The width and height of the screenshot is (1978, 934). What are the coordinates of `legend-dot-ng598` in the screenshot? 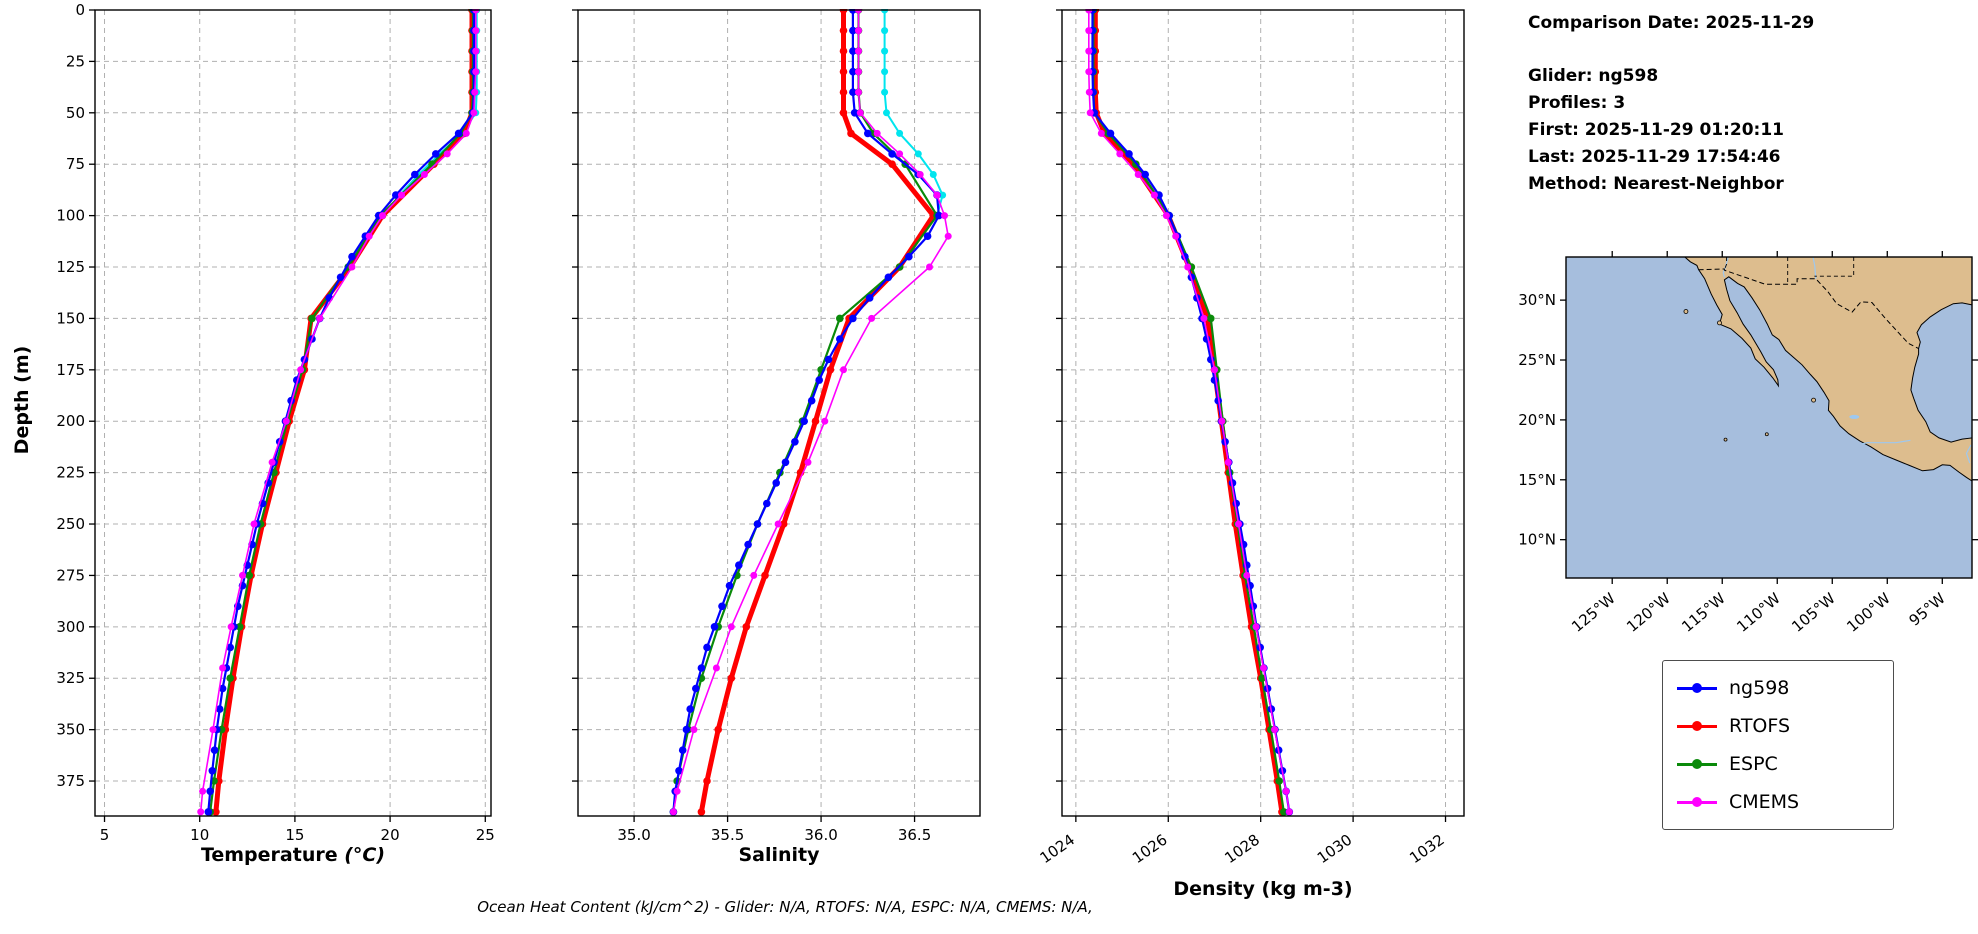 It's located at (1697, 688).